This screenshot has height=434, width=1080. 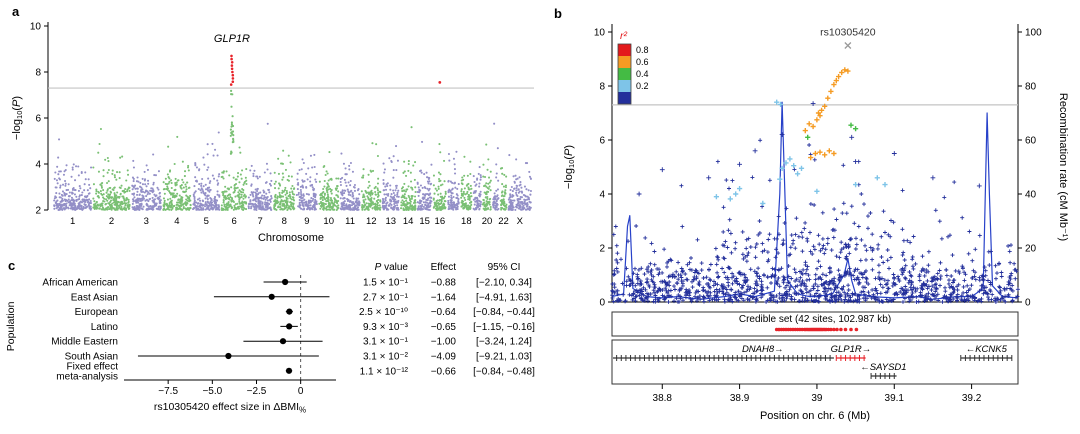 What do you see at coordinates (466, 221) in the screenshot?
I see `svg-text: 18` at bounding box center [466, 221].